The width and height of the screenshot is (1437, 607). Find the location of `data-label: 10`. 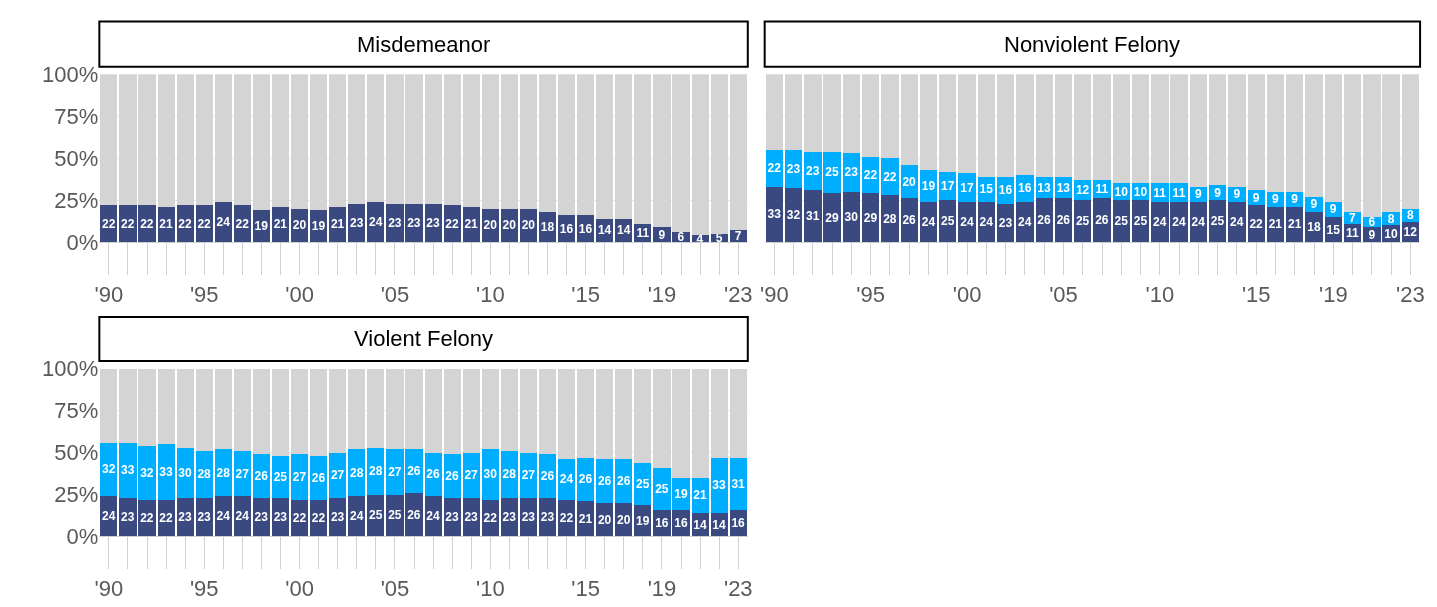

data-label: 10 is located at coordinates (1121, 191).